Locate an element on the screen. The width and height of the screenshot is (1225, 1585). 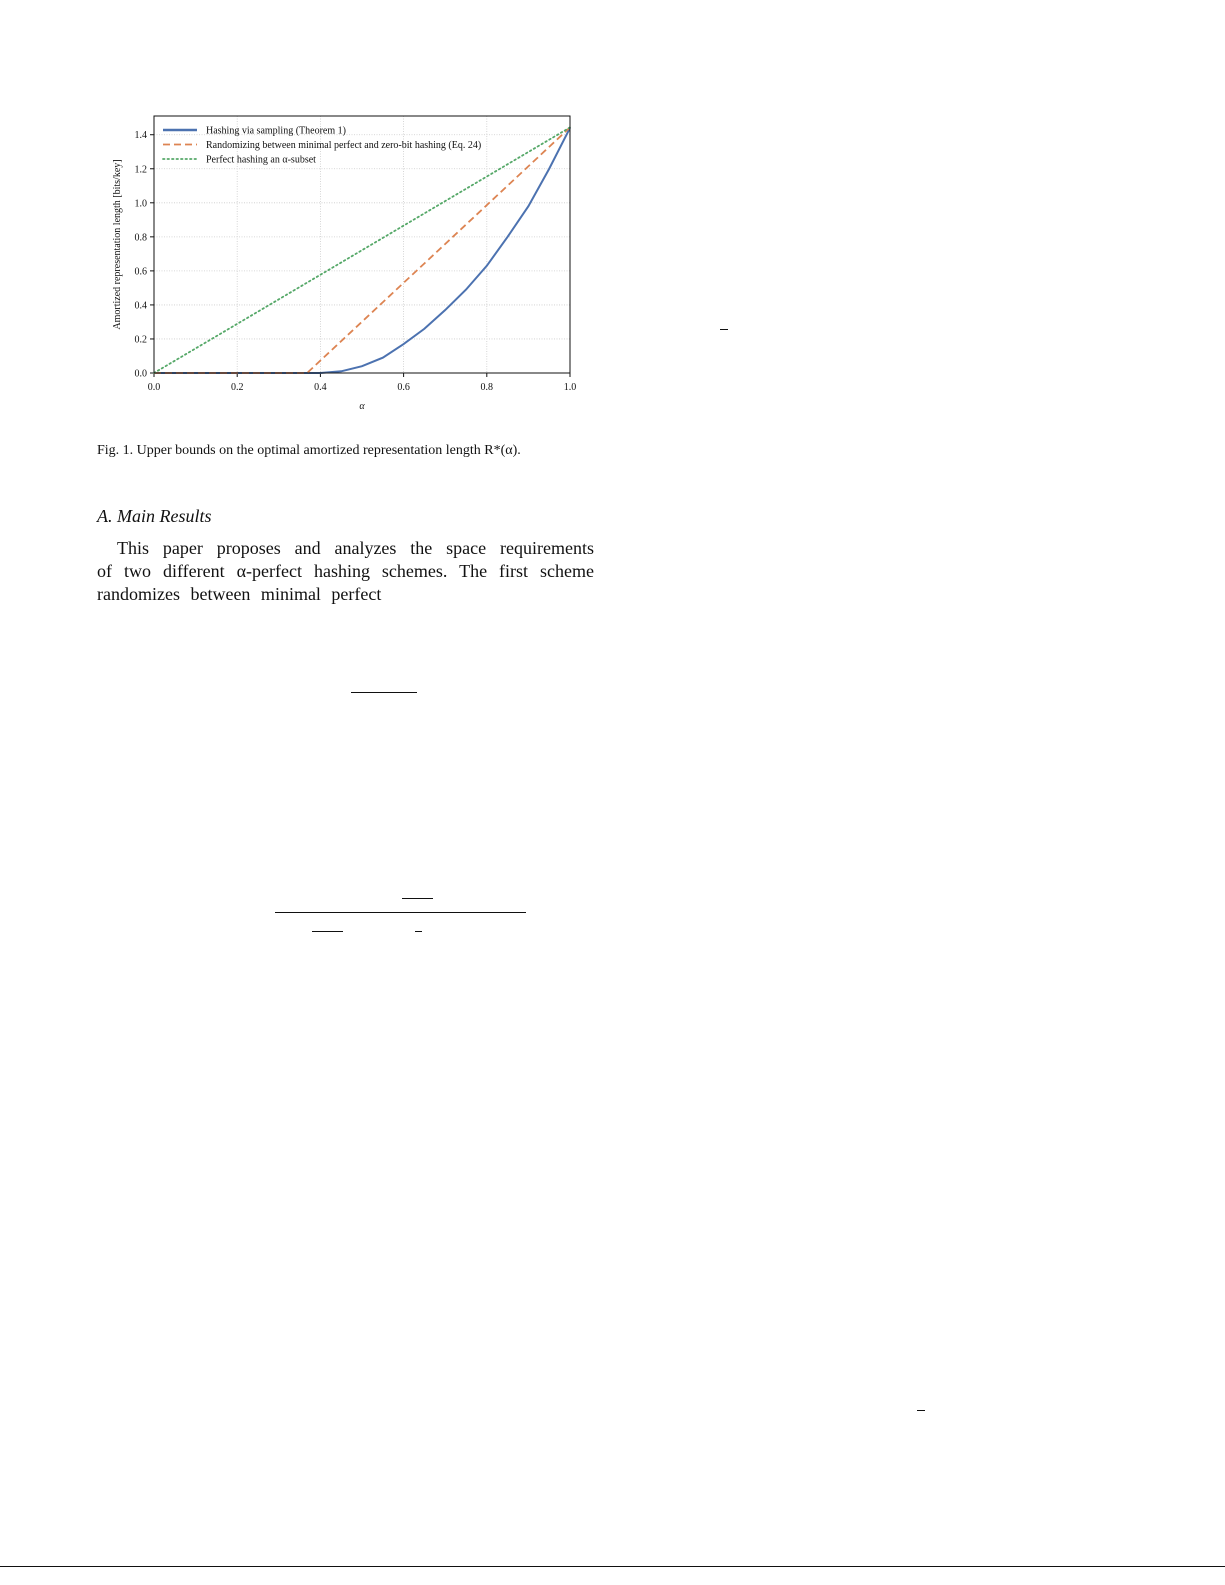
plot-frame is located at coordinates (362, 244).